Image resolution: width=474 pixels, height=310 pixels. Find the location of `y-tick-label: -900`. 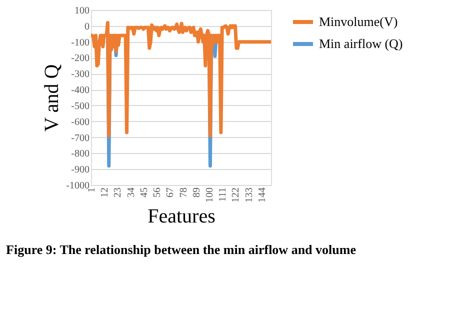

y-tick-label: -900 is located at coordinates (80, 170).